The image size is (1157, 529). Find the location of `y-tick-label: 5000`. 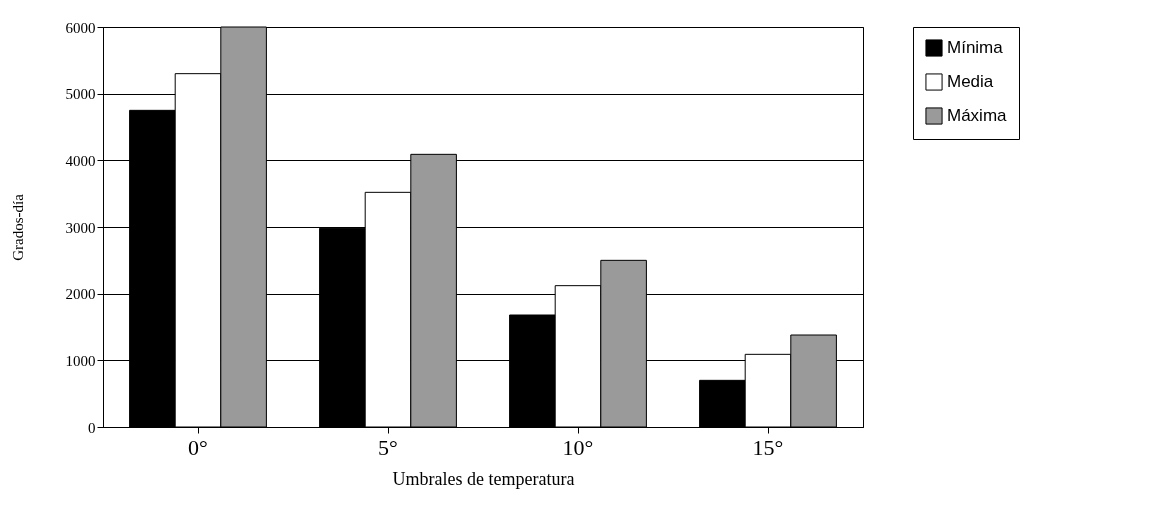

y-tick-label: 5000 is located at coordinates (80, 94).